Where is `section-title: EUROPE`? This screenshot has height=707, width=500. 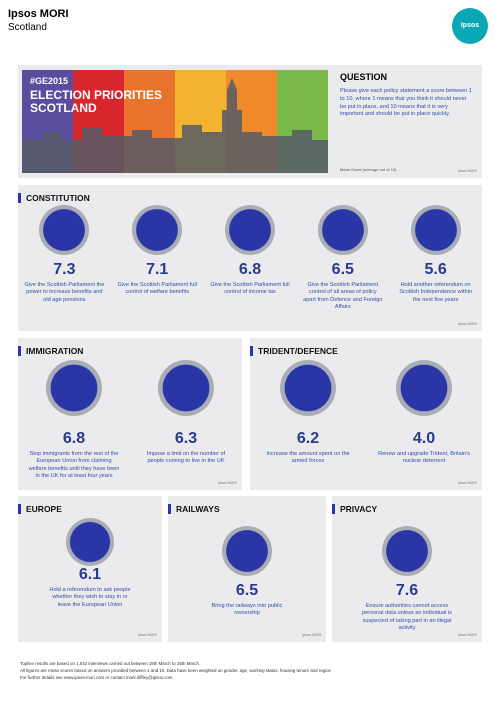 section-title: EUROPE is located at coordinates (44, 509).